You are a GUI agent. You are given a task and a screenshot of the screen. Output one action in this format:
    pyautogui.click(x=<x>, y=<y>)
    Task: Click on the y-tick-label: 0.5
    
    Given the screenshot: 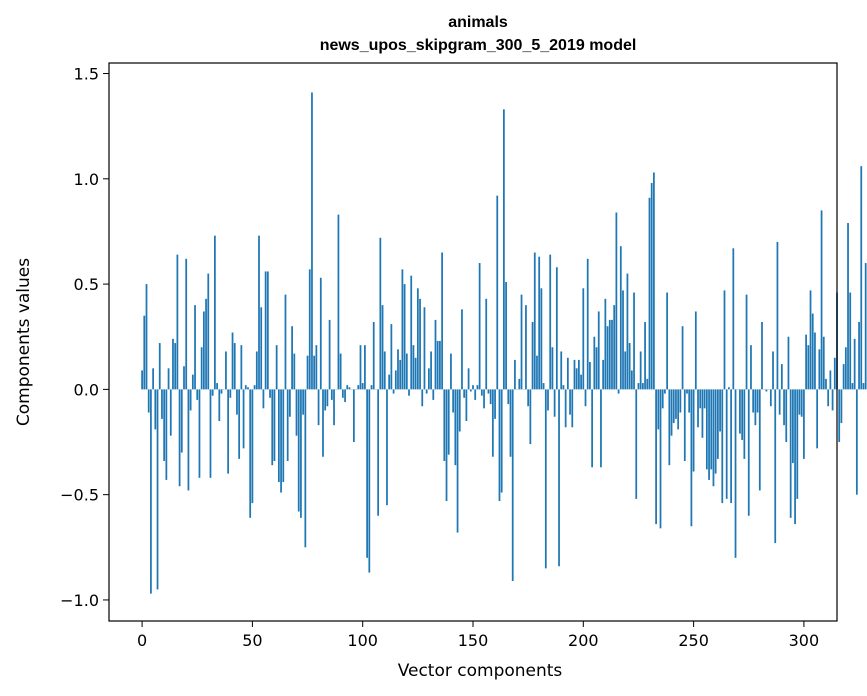 What is the action you would take?
    pyautogui.click(x=86, y=284)
    